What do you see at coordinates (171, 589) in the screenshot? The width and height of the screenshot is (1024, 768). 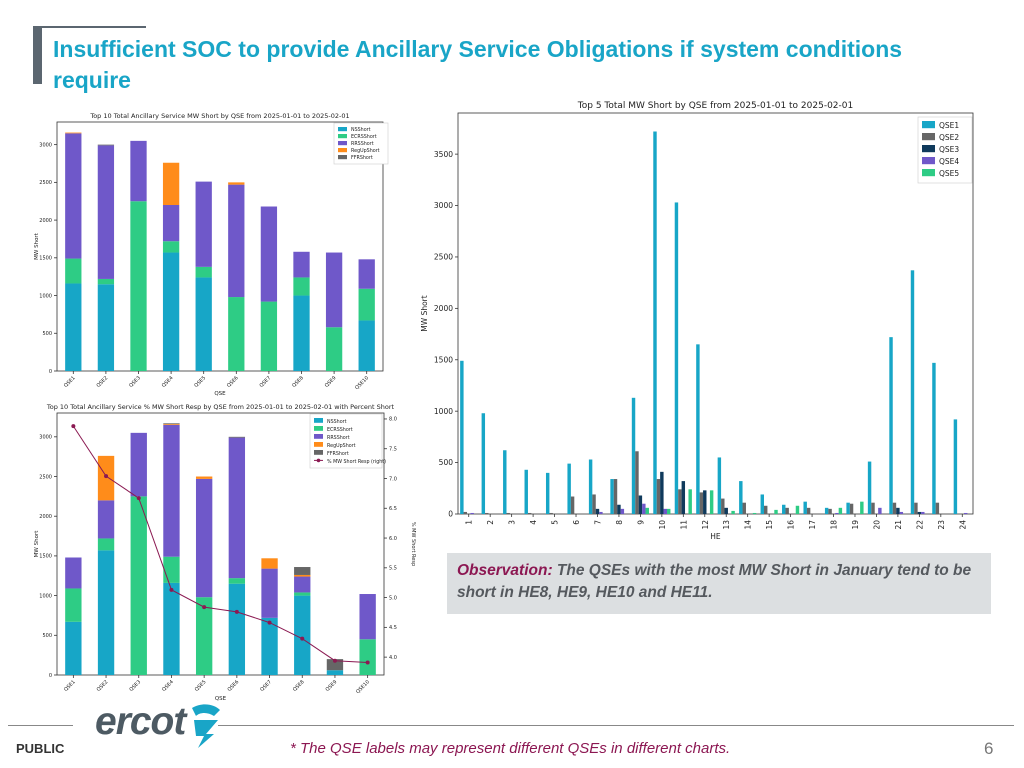 I see `pct-short-point` at bounding box center [171, 589].